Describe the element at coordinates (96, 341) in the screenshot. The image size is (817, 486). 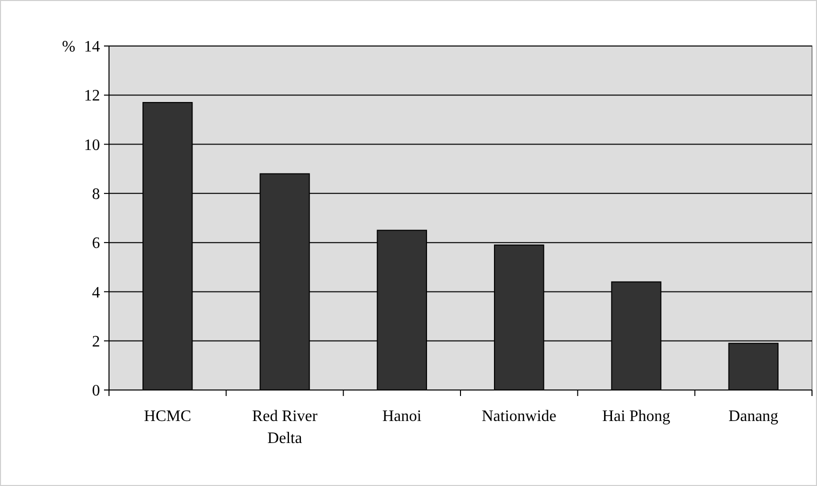
I see `y-tick-label: 2` at that location.